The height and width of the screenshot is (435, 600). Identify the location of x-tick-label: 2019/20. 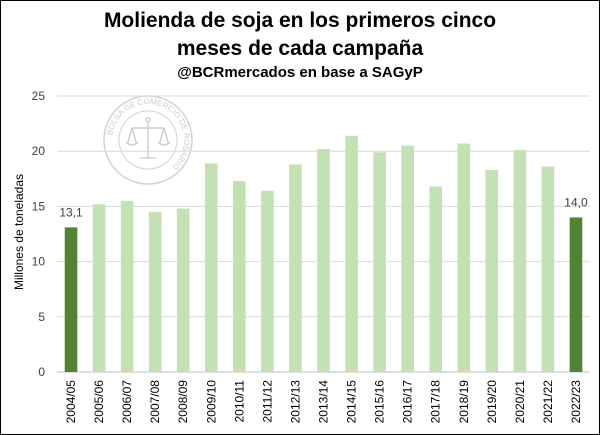
(492, 402).